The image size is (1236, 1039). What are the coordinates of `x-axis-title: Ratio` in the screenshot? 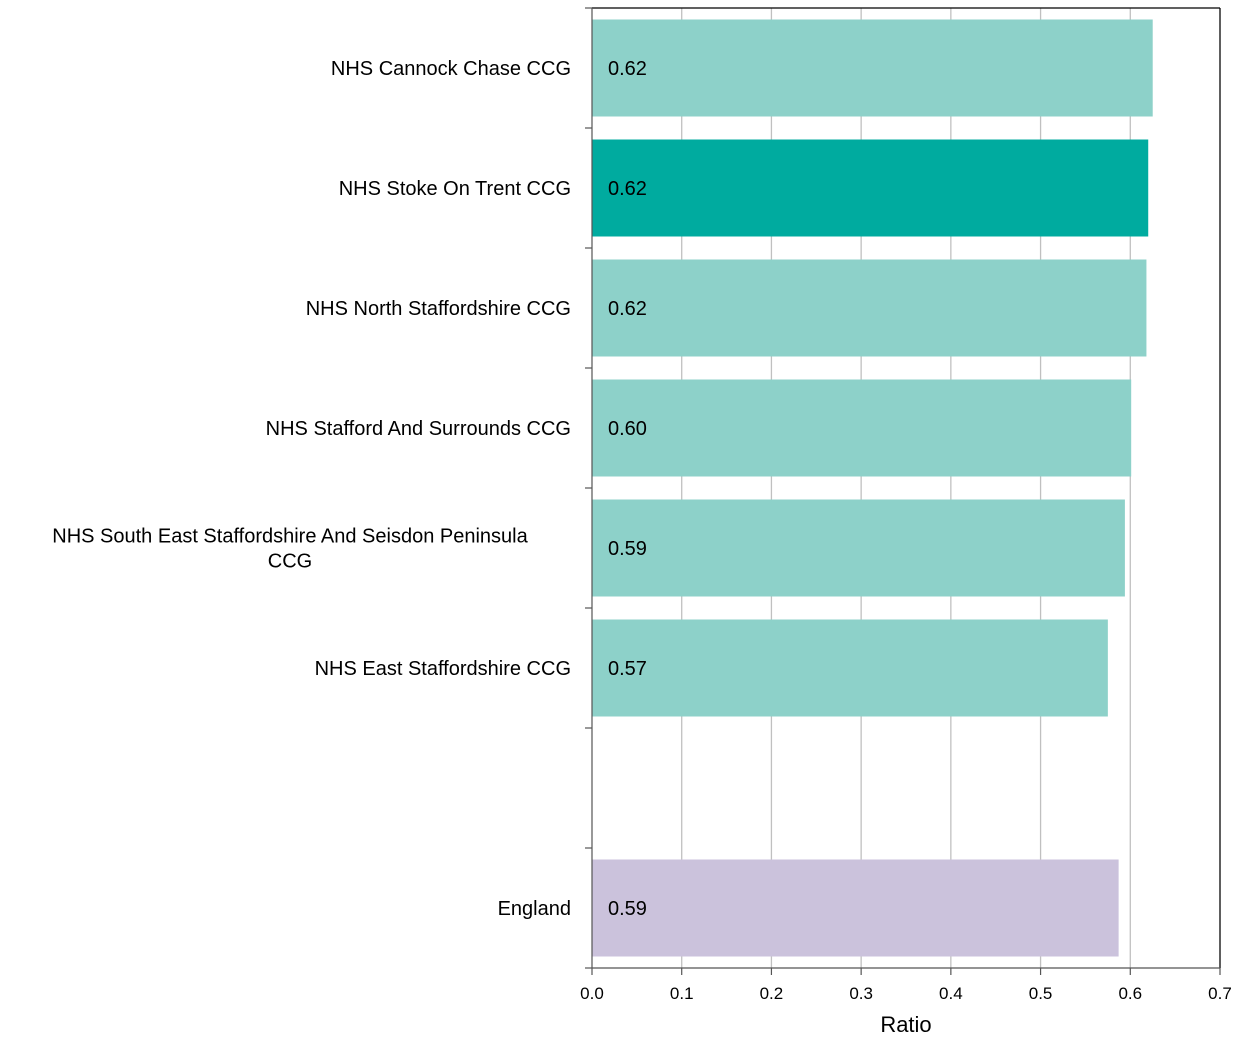 It's located at (905, 1024).